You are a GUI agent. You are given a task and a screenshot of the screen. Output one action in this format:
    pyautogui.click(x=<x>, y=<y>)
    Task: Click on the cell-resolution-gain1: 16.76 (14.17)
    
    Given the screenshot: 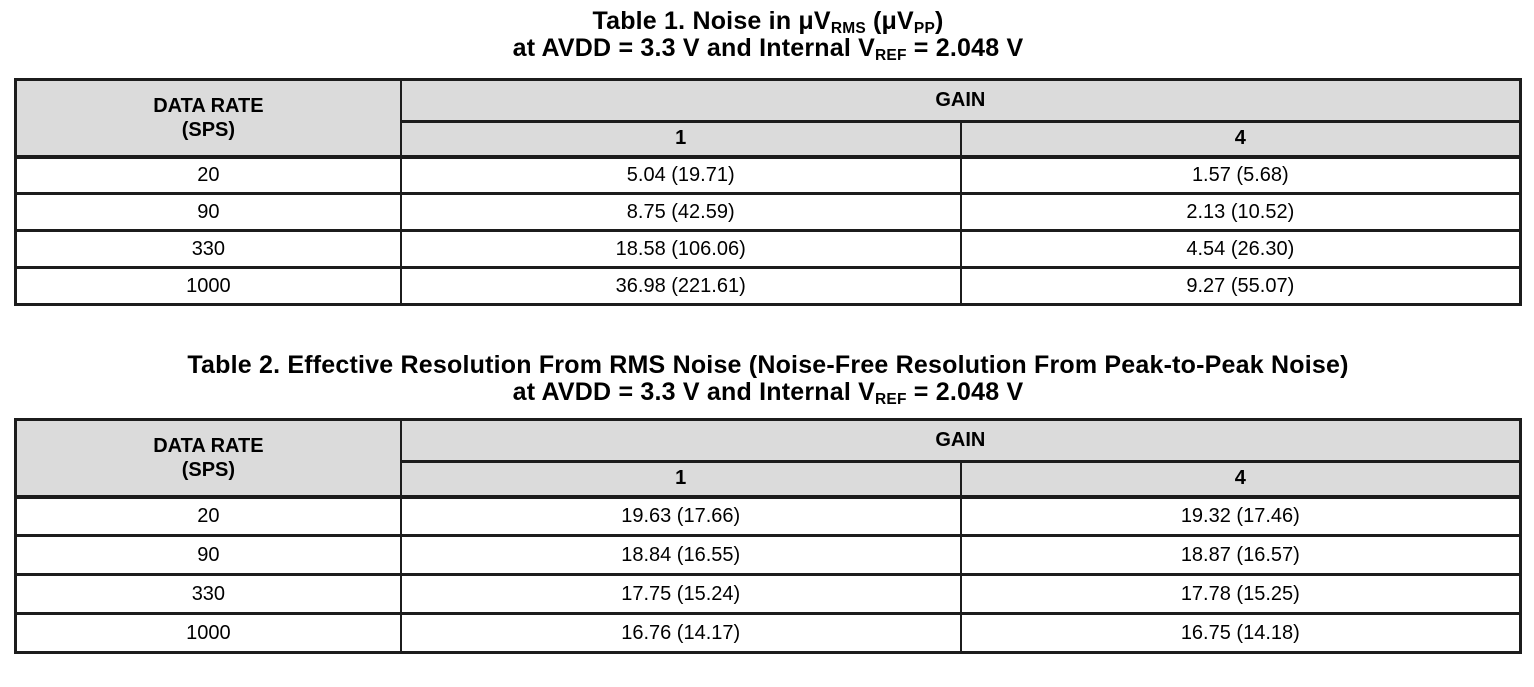 What is the action you would take?
    pyautogui.click(x=680, y=632)
    